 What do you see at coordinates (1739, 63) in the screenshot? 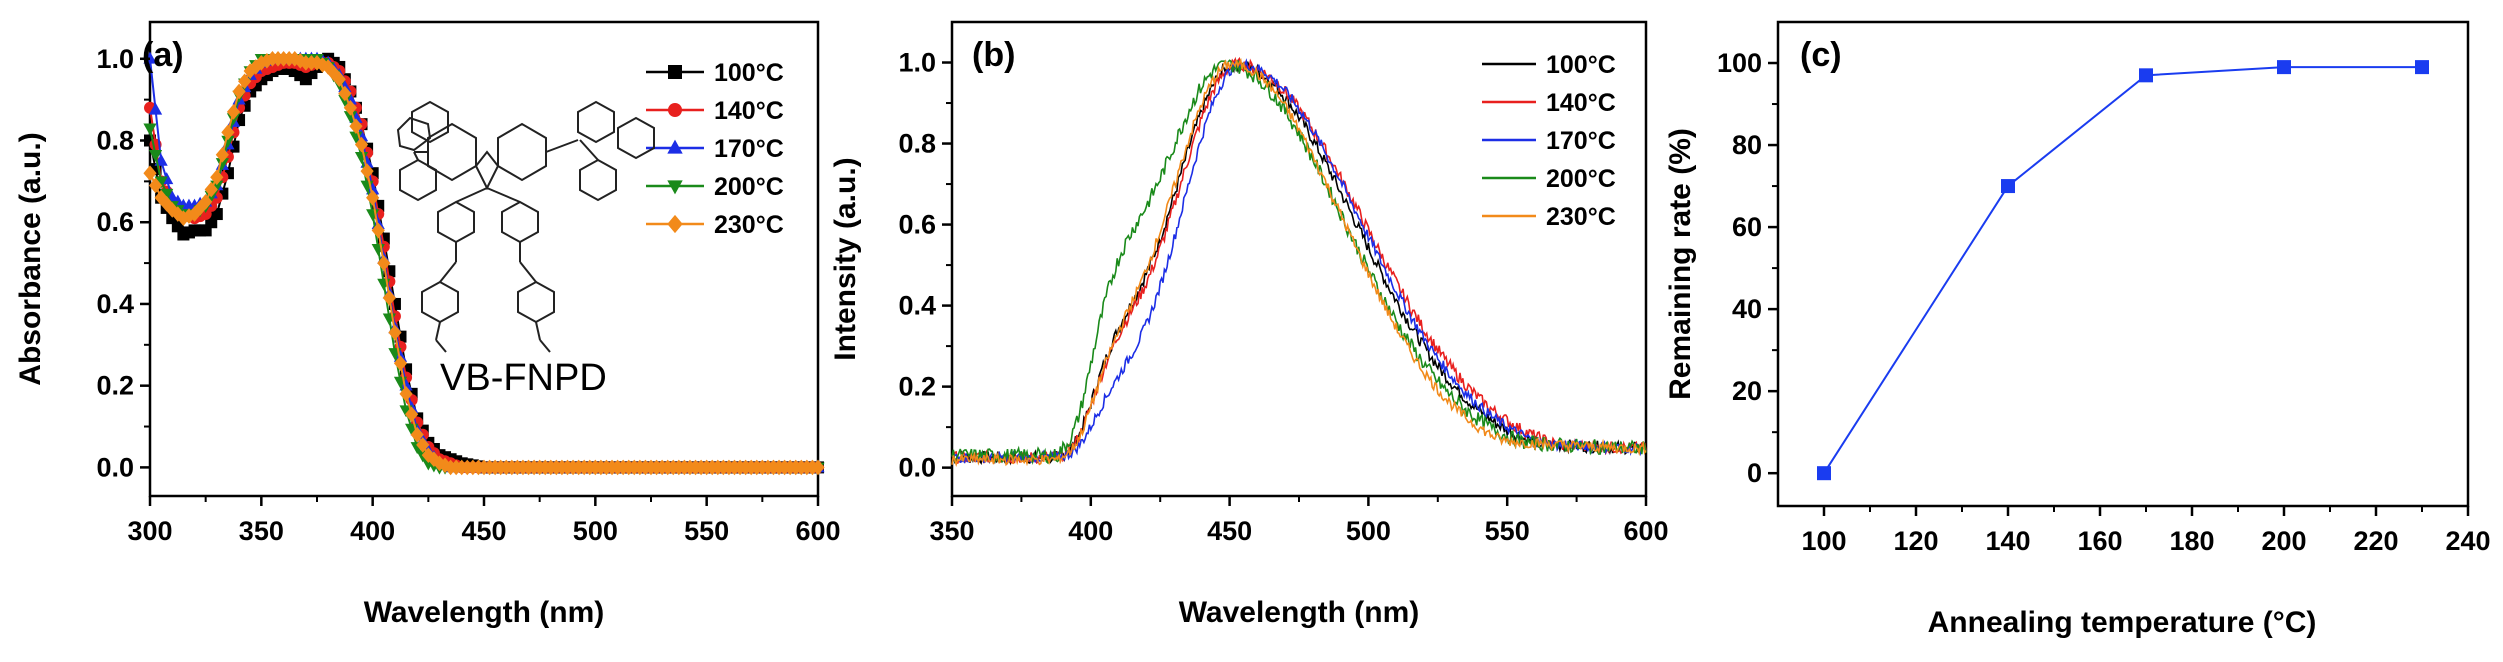
I see `y-tick-label: 100` at bounding box center [1739, 63].